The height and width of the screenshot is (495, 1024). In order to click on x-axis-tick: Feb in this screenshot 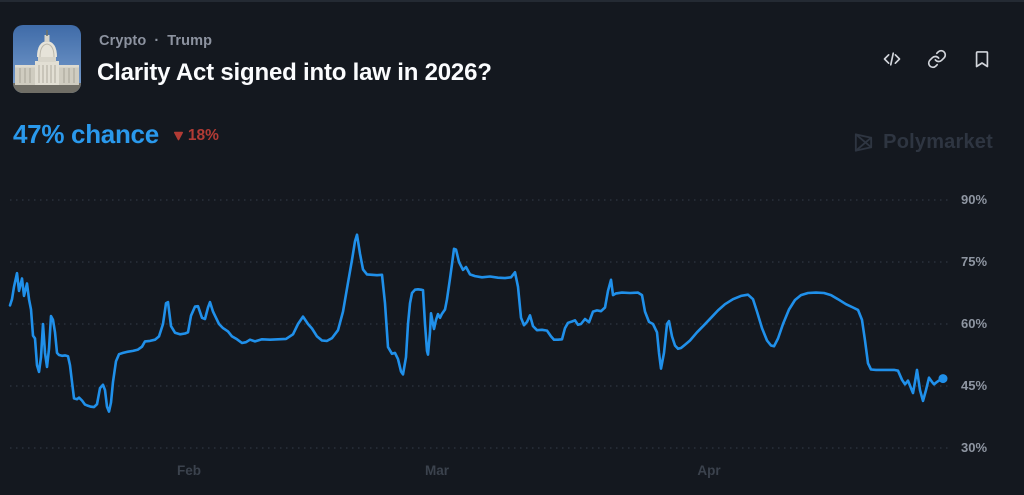, I will do `click(188, 470)`.